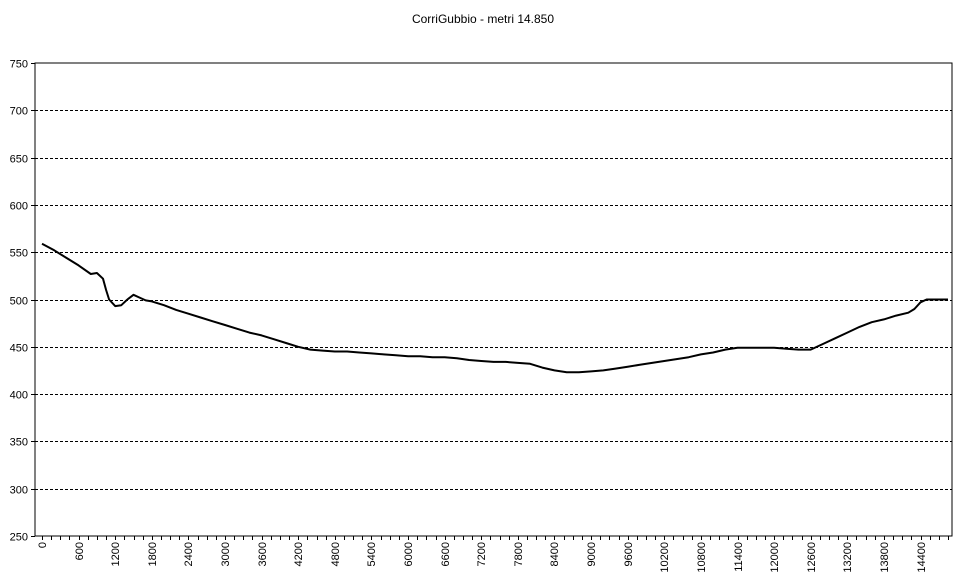 This screenshot has width=959, height=575. What do you see at coordinates (372, 554) in the screenshot?
I see `x-tick-label: 5400` at bounding box center [372, 554].